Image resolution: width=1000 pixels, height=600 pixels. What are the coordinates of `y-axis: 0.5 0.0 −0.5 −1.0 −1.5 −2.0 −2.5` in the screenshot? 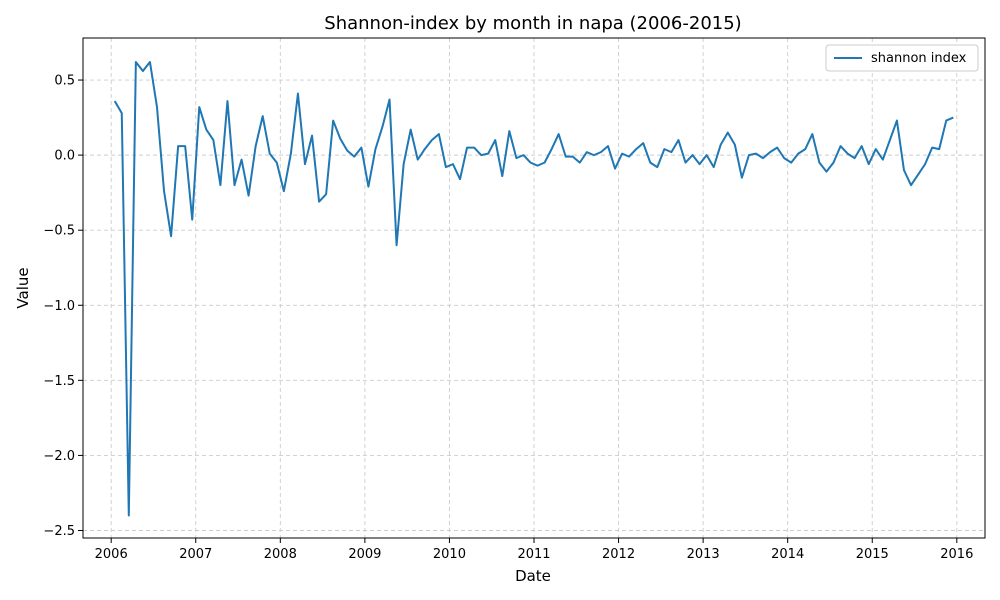 It's located at (63, 306).